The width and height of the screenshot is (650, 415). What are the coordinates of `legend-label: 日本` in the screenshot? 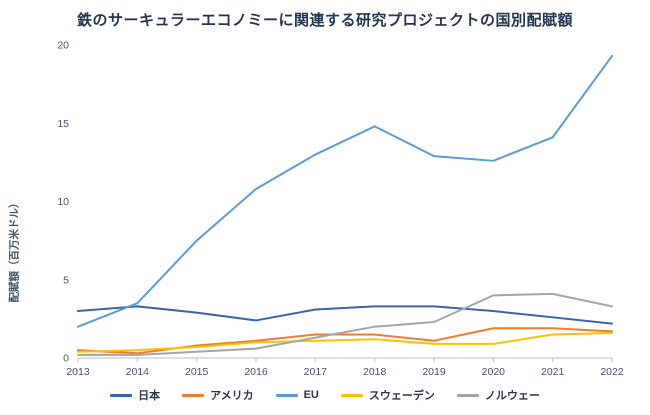 It's located at (149, 396).